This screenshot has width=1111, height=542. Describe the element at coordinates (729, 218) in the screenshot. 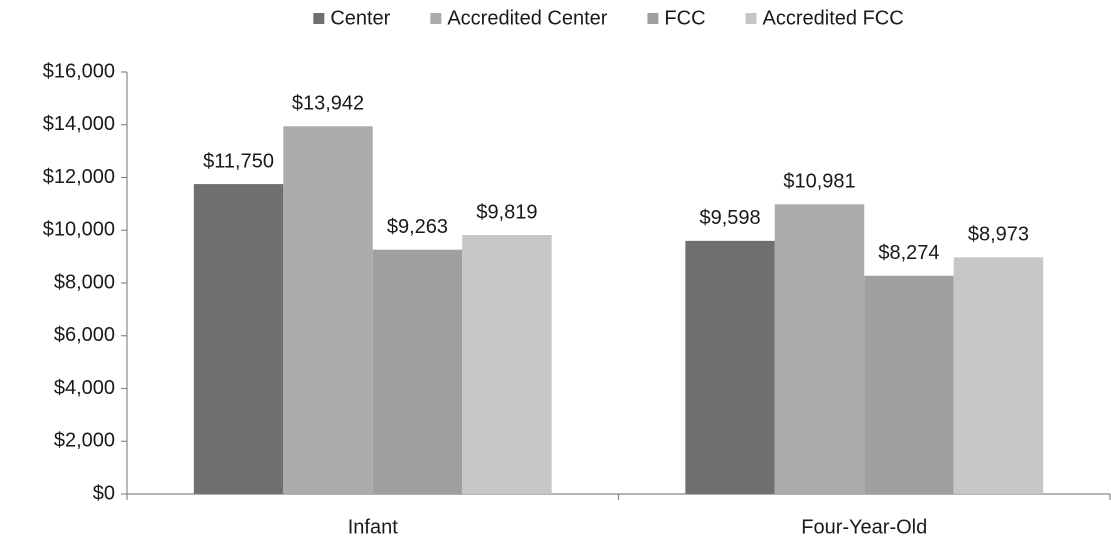

I see `data-label: $9,598` at that location.